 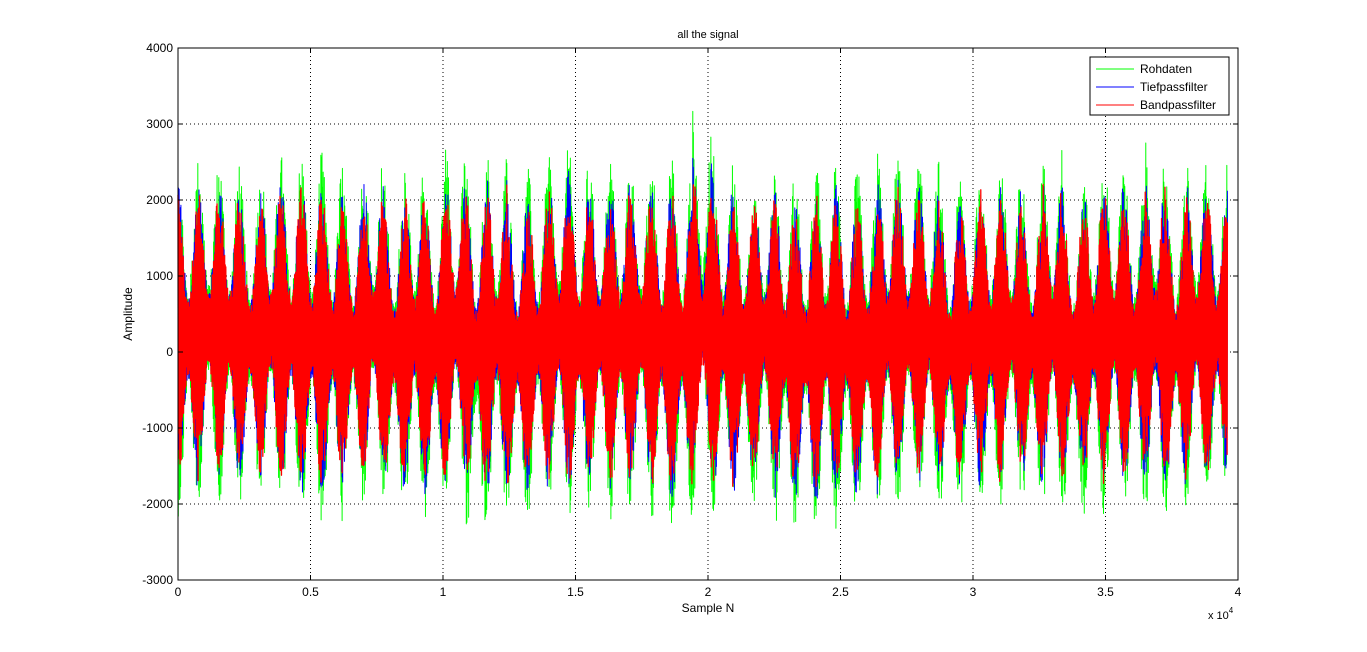 What do you see at coordinates (708, 592) in the screenshot?
I see `x-tick-label: 2` at bounding box center [708, 592].